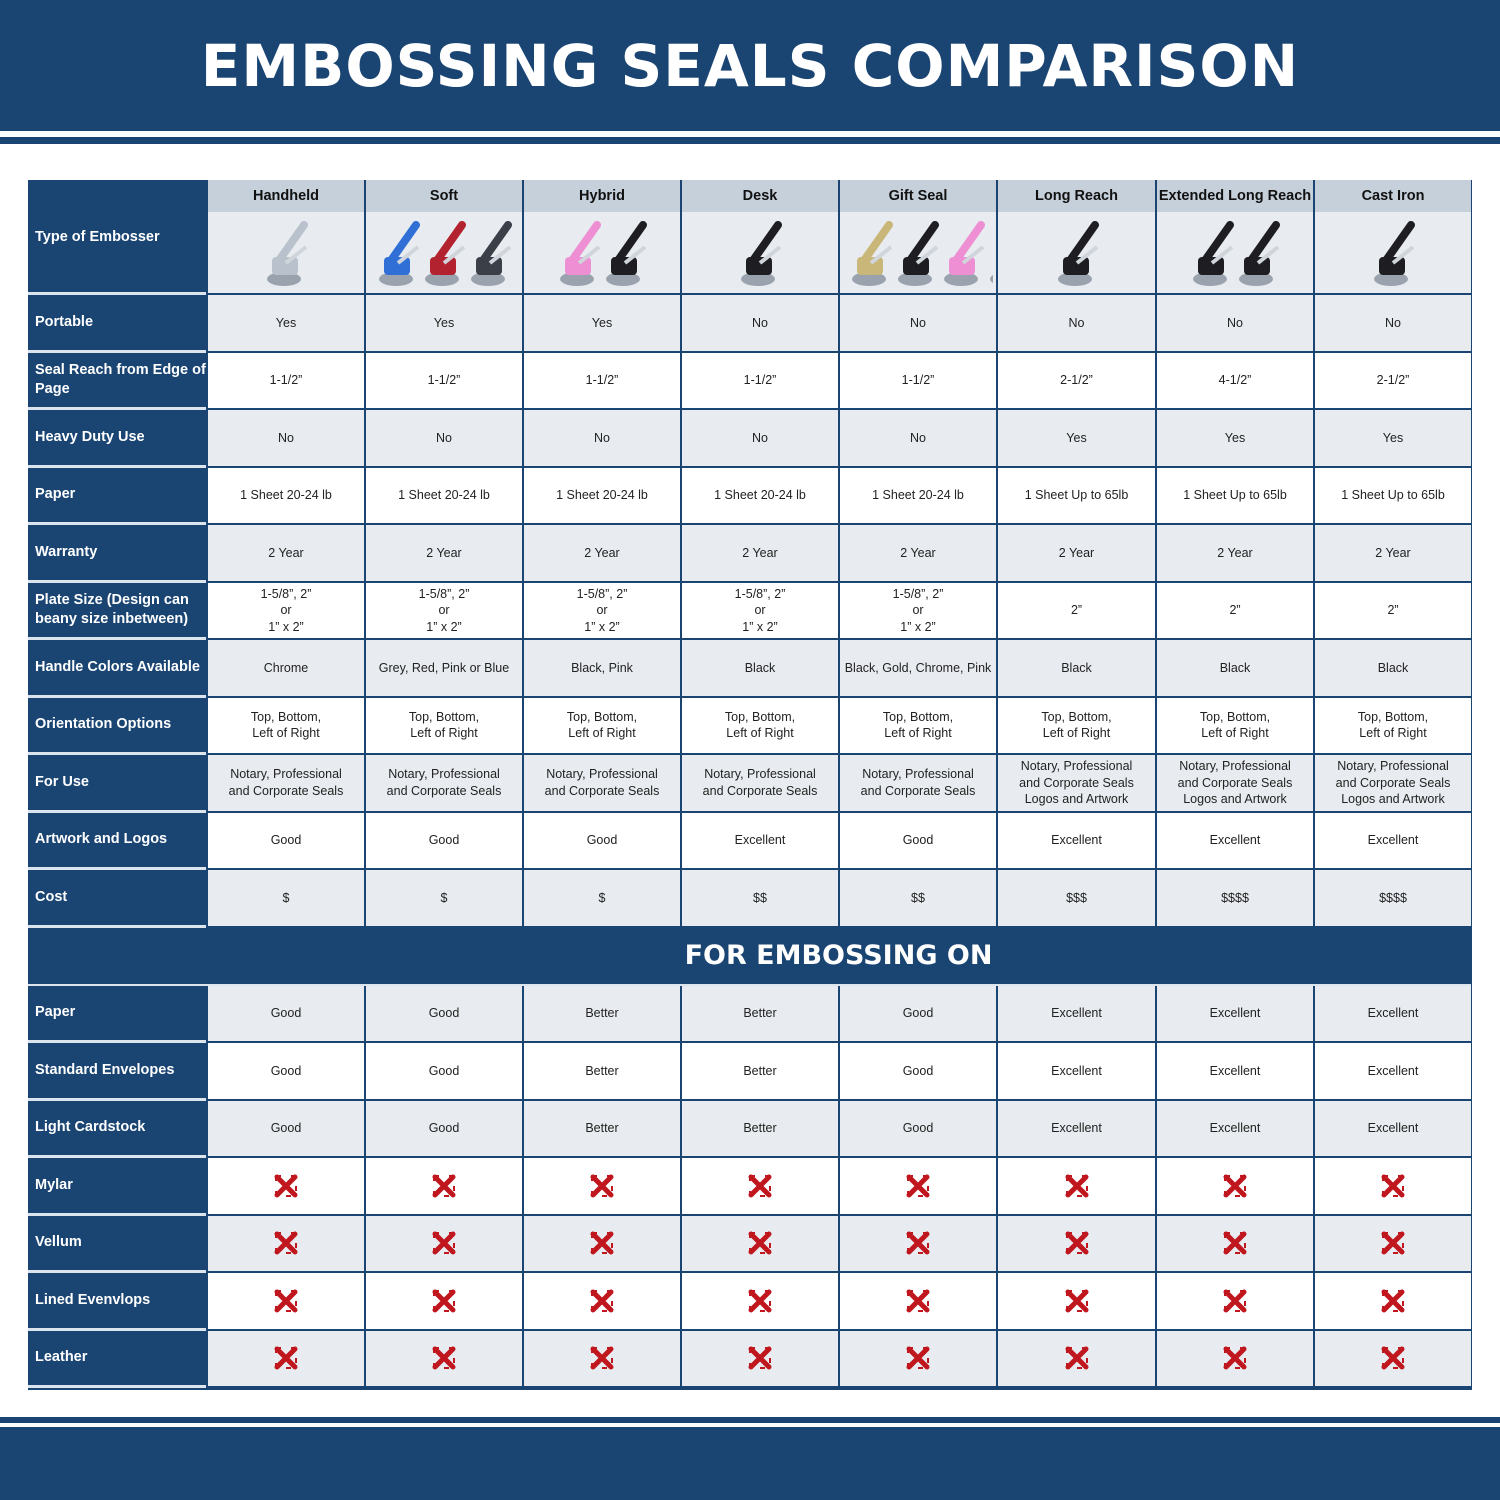 The width and height of the screenshot is (1500, 1500). Describe the element at coordinates (117, 324) in the screenshot. I see `row-label: Portable` at that location.